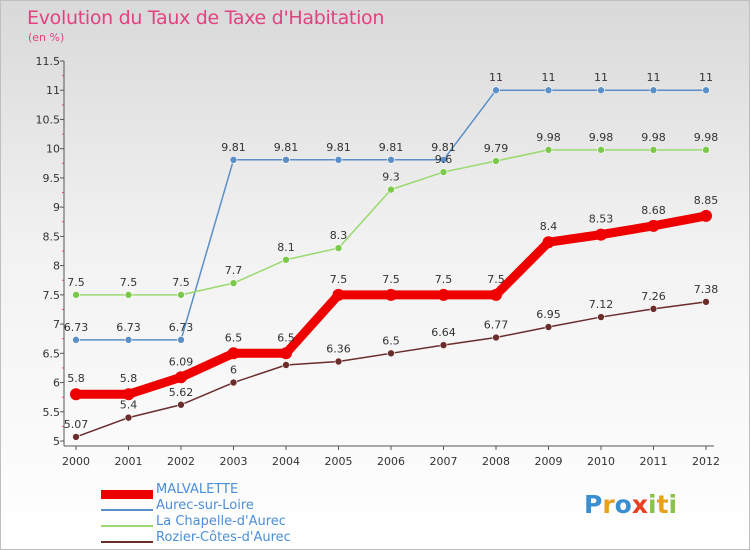  What do you see at coordinates (181, 392) in the screenshot?
I see `data-label-rozier-c-tes-d-aurec: 5.62` at bounding box center [181, 392].